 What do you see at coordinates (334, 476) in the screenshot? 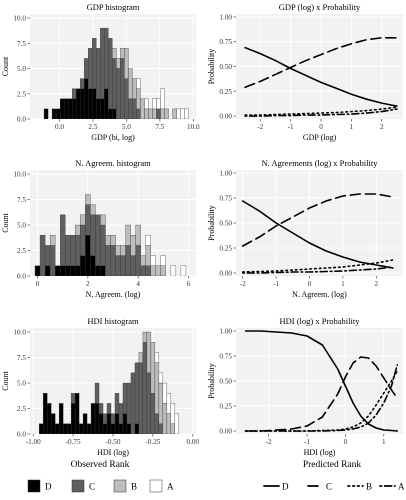
I see `legend-predicted-rank: Predicted Rank D C B A` at bounding box center [334, 476].